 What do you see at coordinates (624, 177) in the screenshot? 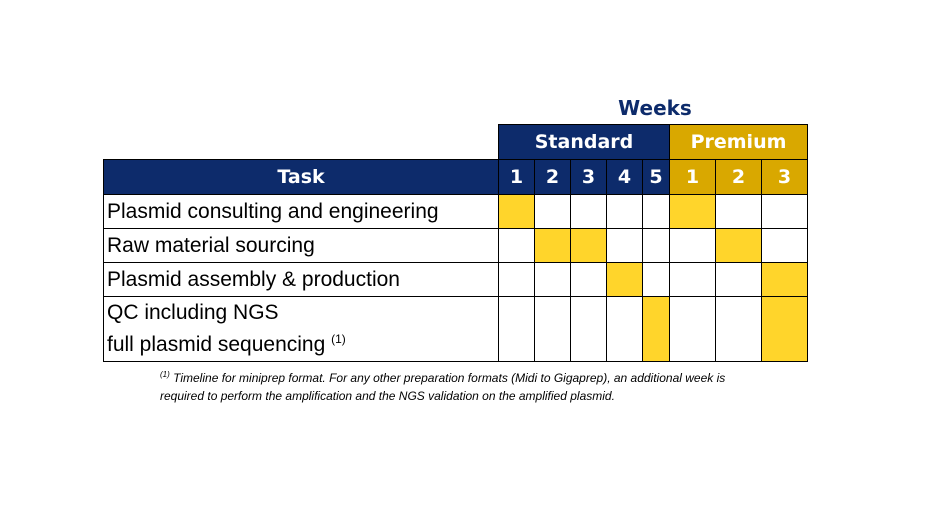
I see `standard-week-header: 4` at bounding box center [624, 177].